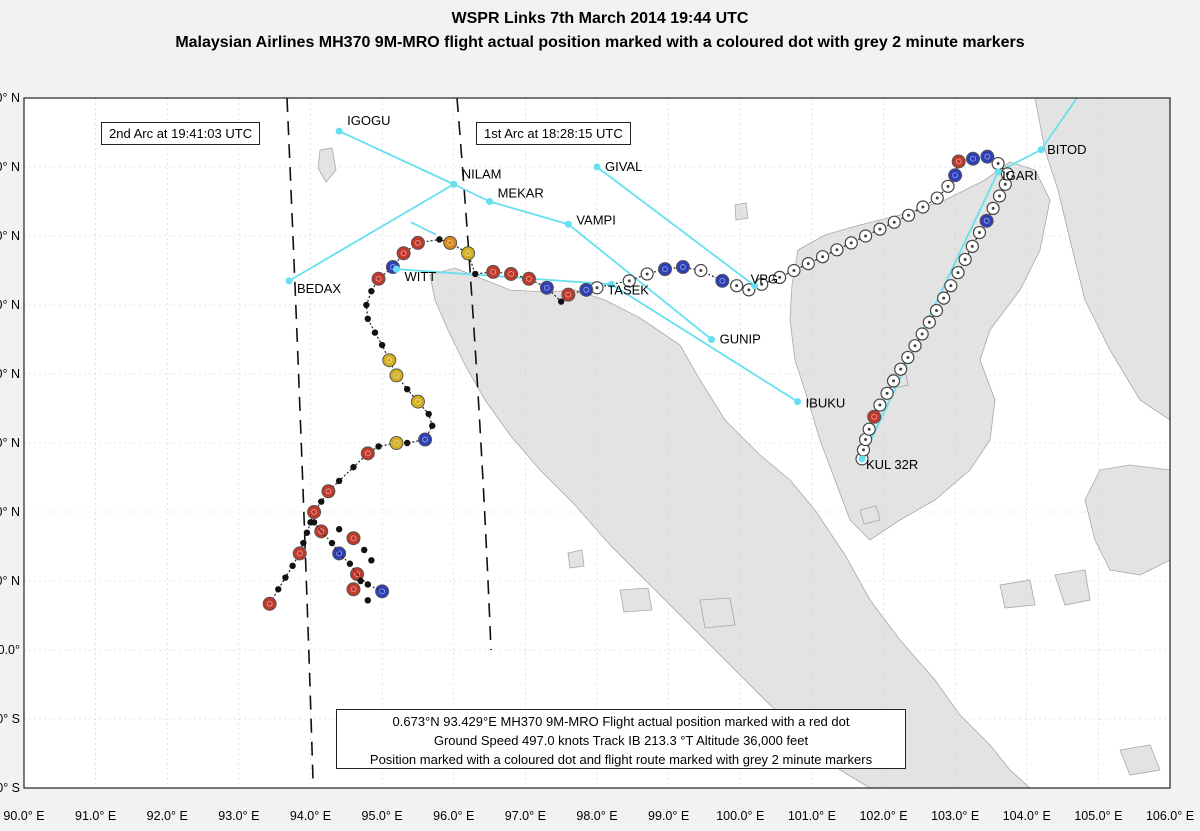 Image resolution: width=1200 pixels, height=831 pixels. Describe the element at coordinates (453, 816) in the screenshot. I see `lon-tick-label: 96.0° E` at that location.